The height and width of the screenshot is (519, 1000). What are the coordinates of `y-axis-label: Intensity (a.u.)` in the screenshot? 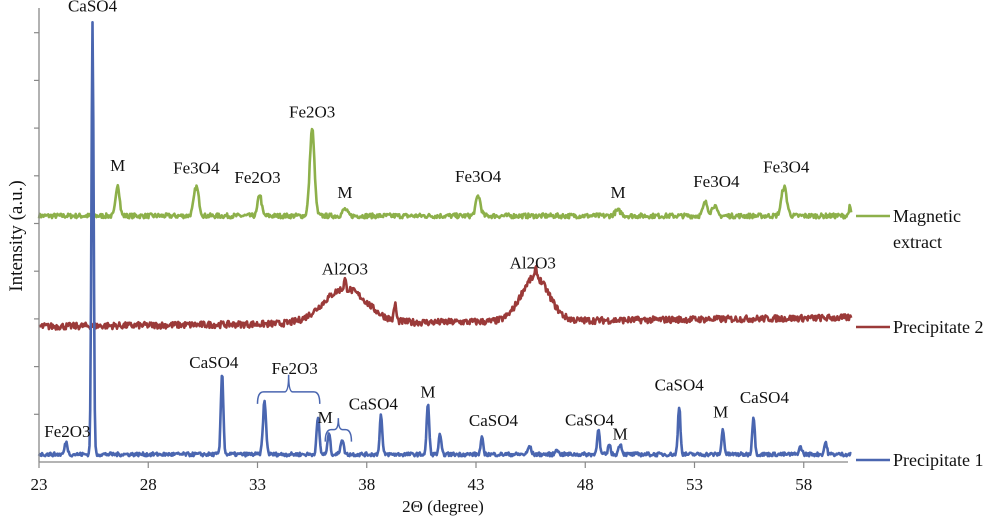 It's located at (16, 235).